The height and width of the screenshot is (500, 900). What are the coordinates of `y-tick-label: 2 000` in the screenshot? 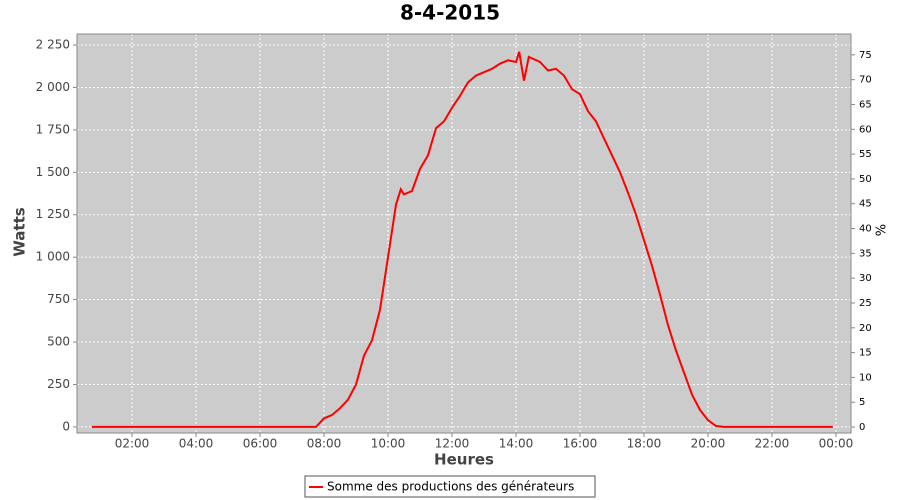 It's located at (53, 87).